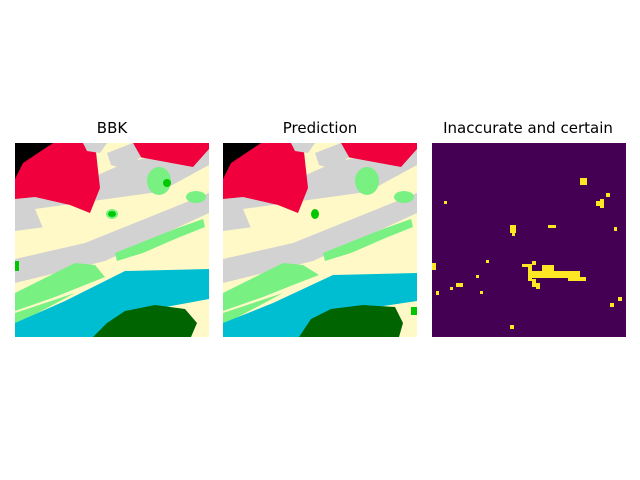 The image size is (640, 480). Describe the element at coordinates (528, 128) in the screenshot. I see `panel-title-inaccurate-certain: Inaccurate and certain` at that location.